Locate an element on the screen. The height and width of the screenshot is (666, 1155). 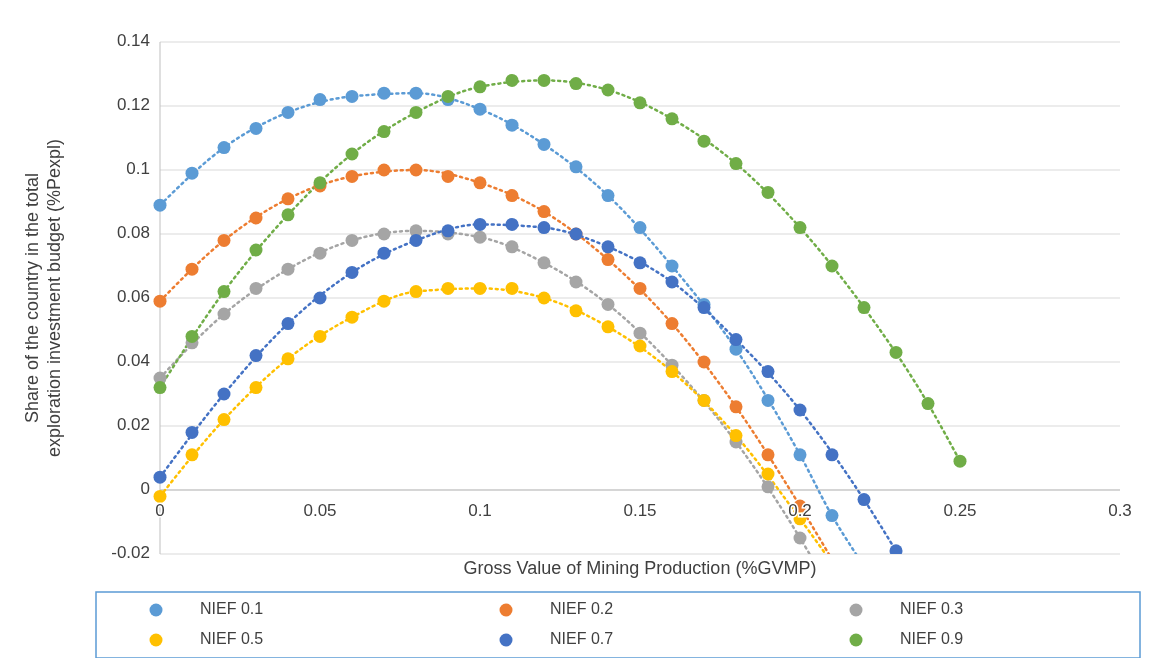
x-tick-label: 0.05 is located at coordinates (320, 510).